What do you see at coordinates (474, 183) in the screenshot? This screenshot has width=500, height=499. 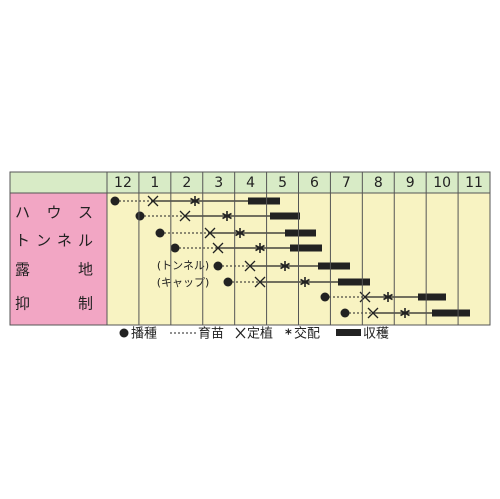 I see `month-label: 11` at bounding box center [474, 183].